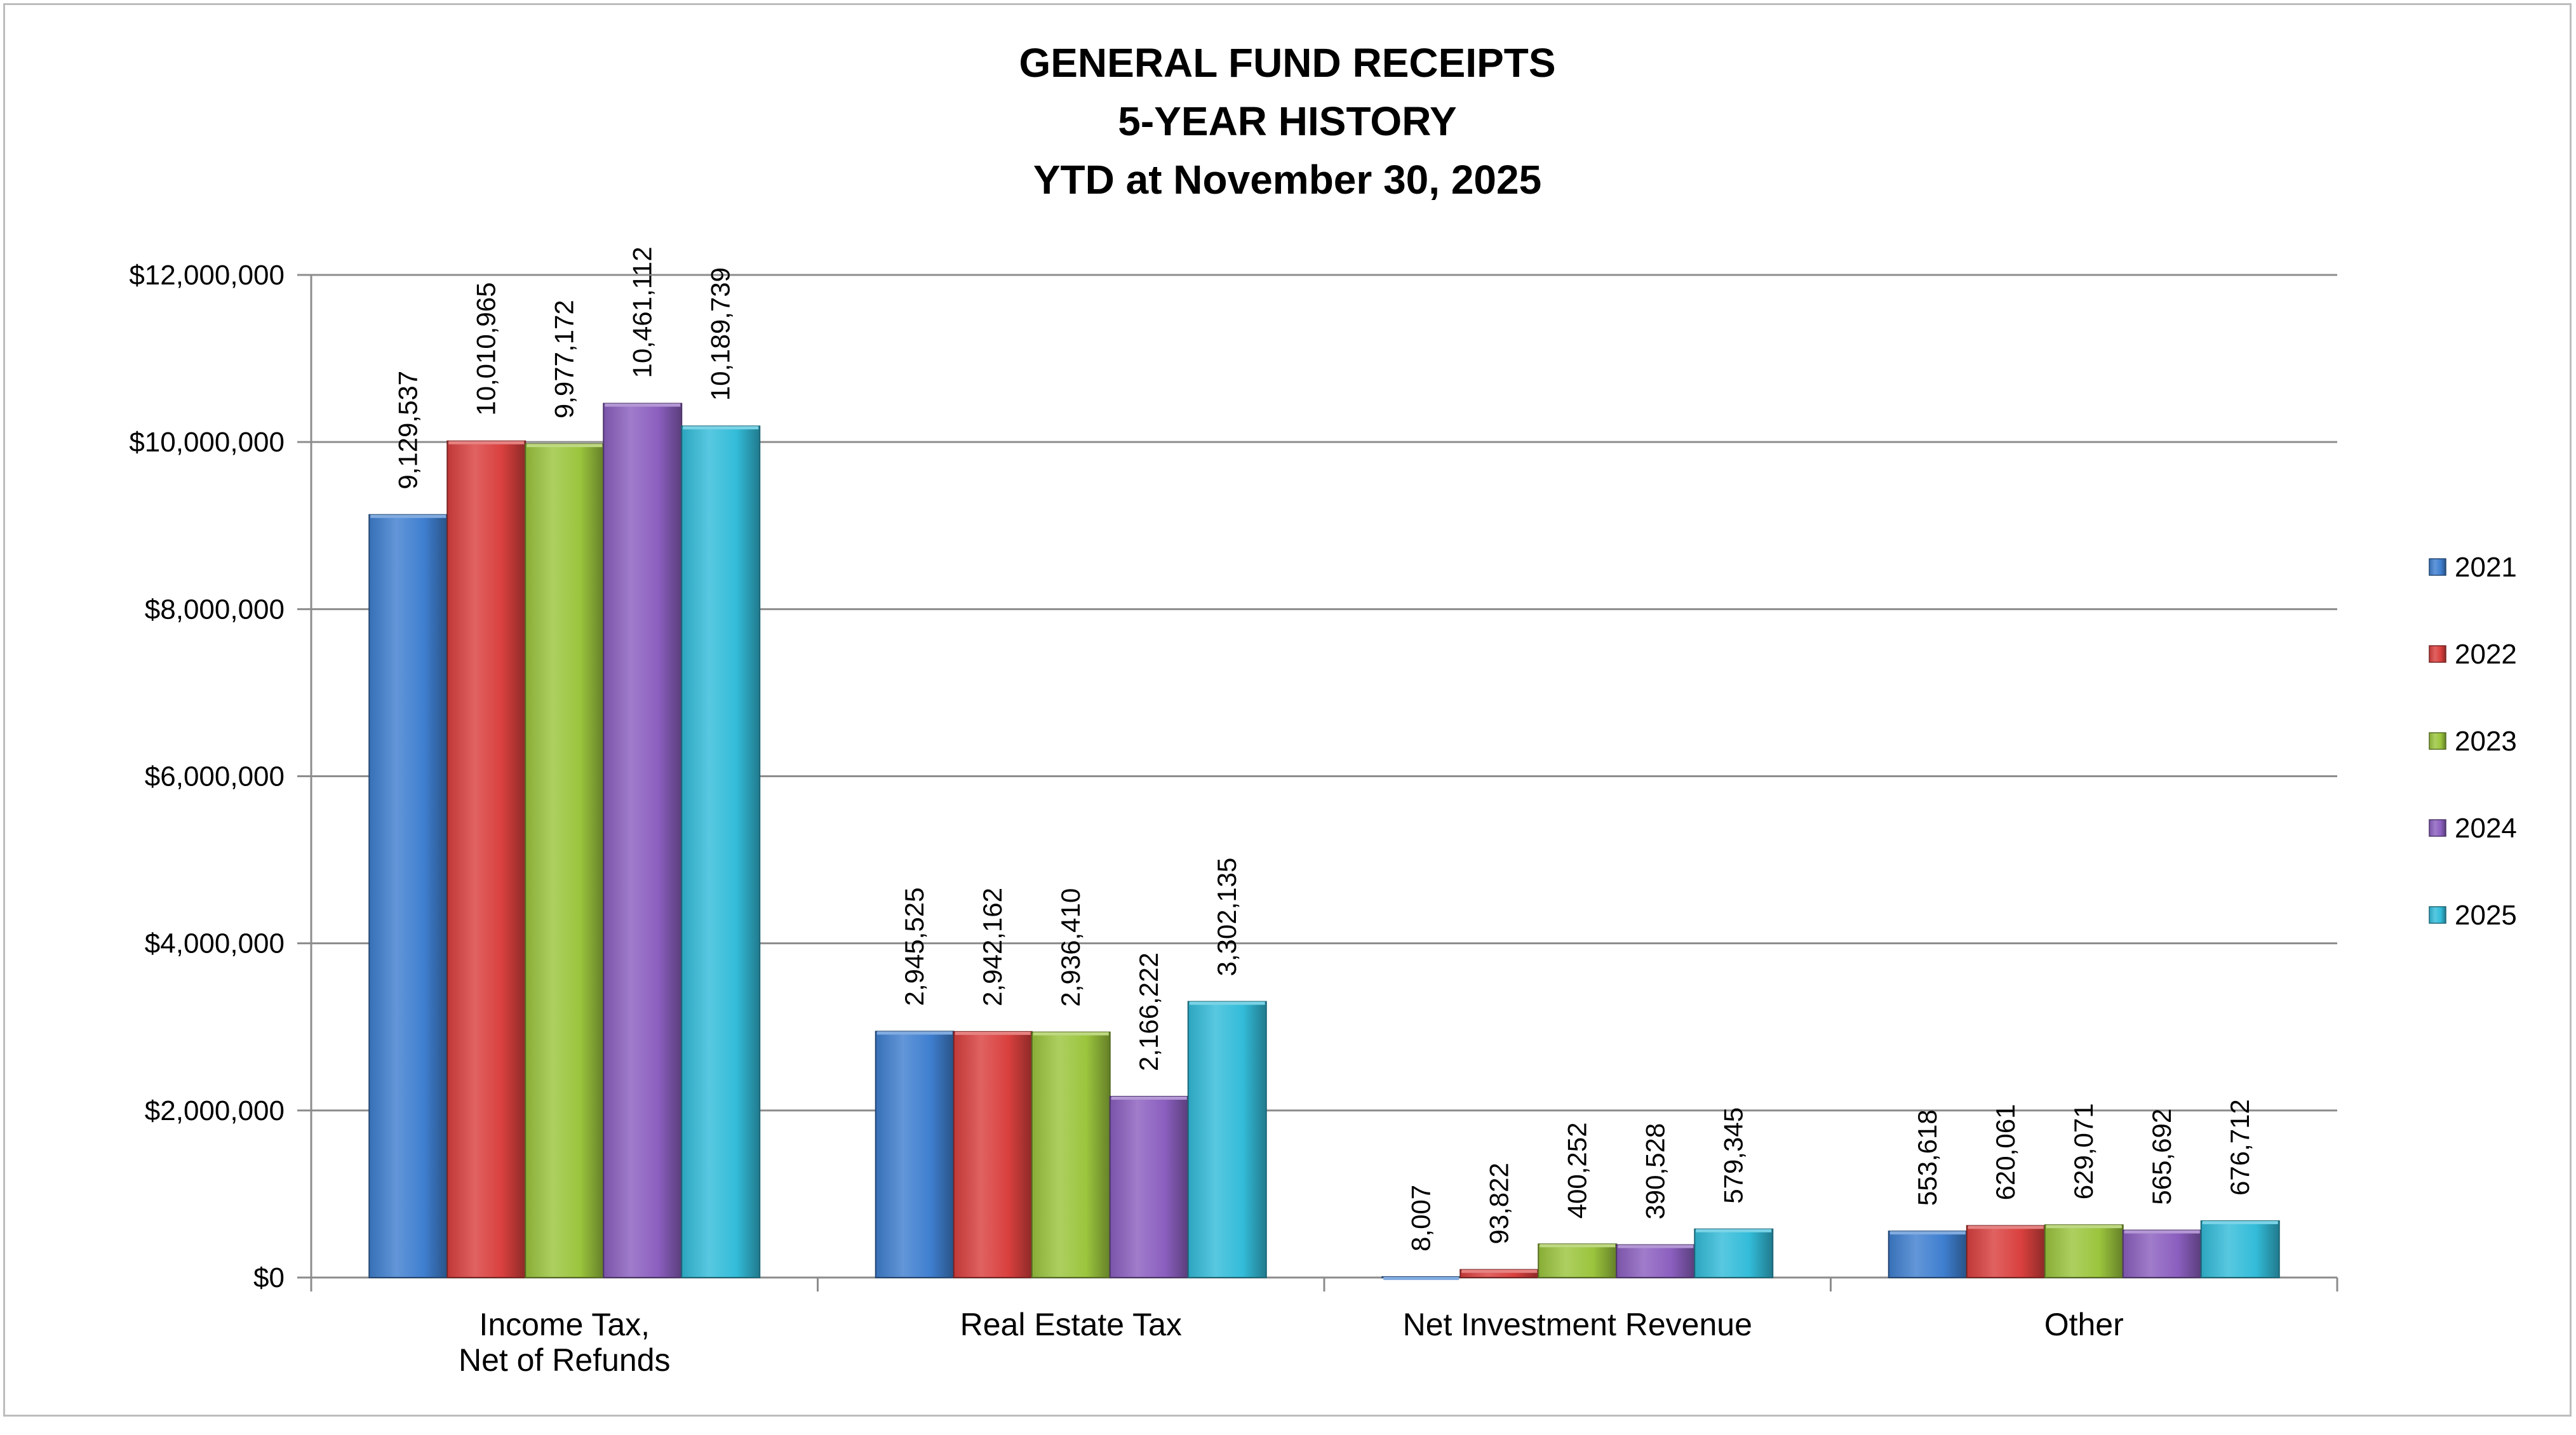 Image resolution: width=2576 pixels, height=1435 pixels. I want to click on data-label: 10,189,739, so click(720, 334).